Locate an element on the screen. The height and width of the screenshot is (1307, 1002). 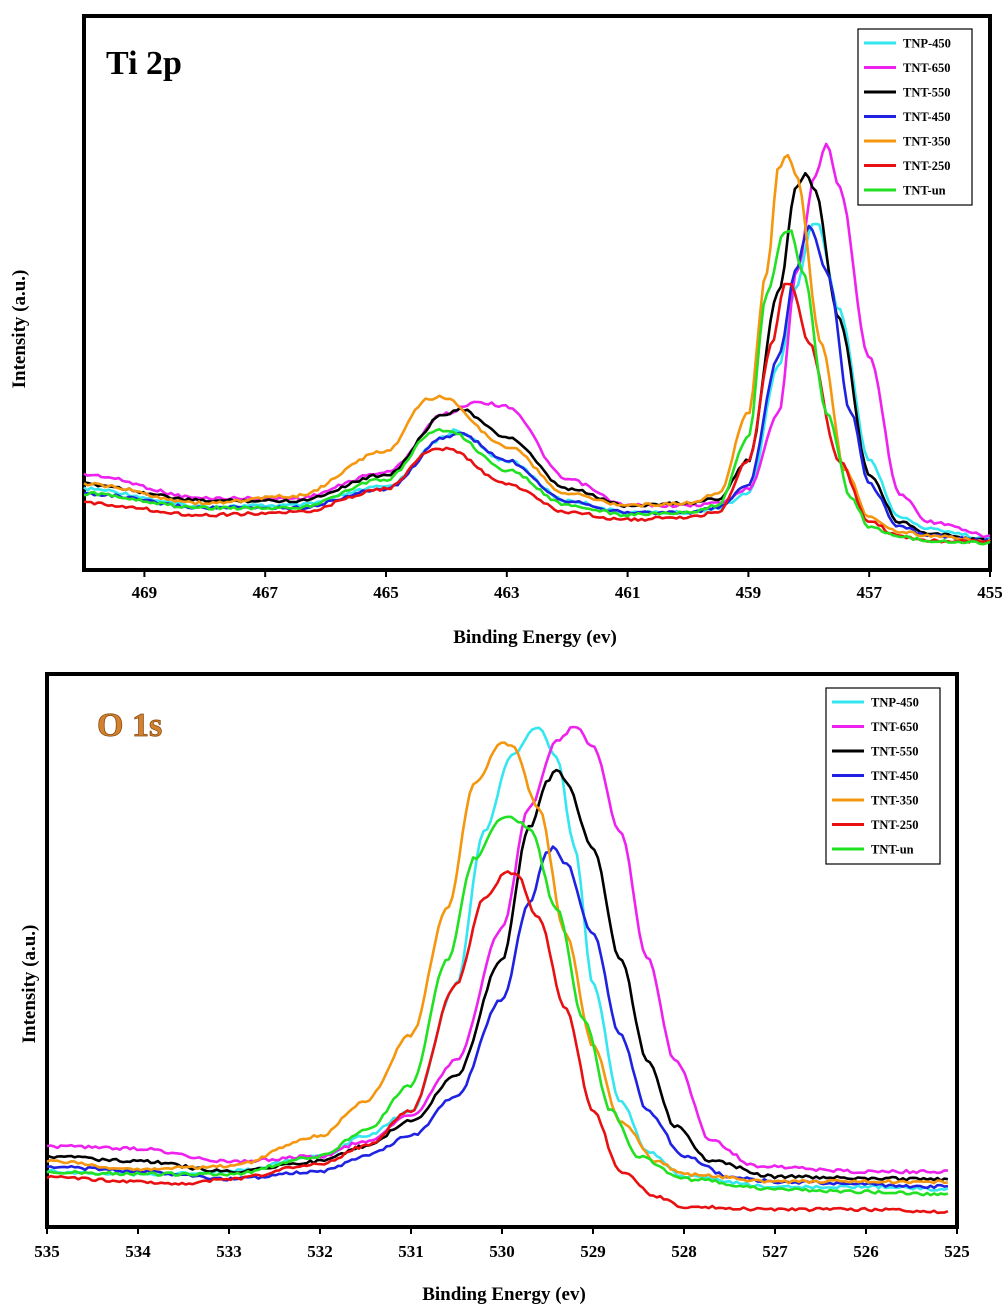
x-tick-label: 459 is located at coordinates (749, 592).